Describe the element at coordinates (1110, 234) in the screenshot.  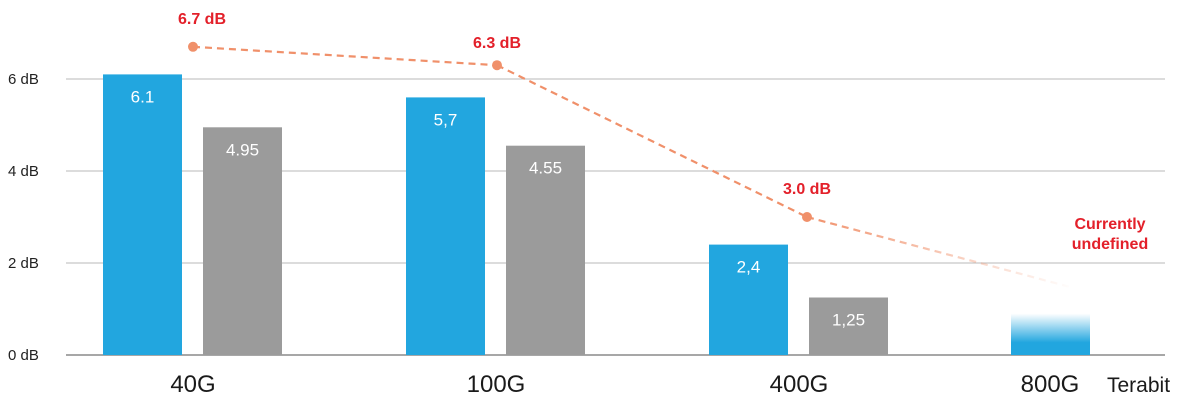
I see `trend-value-label: Currently undefined` at that location.